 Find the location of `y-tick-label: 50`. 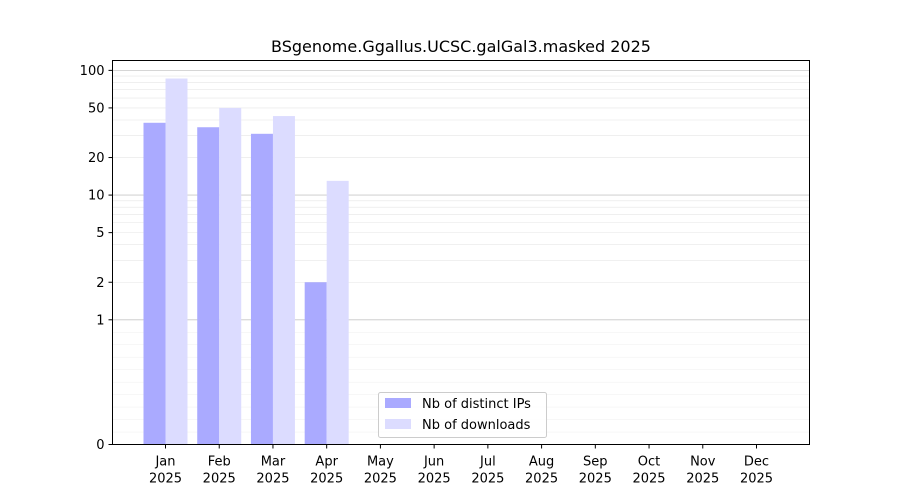

y-tick-label: 50 is located at coordinates (96, 108).